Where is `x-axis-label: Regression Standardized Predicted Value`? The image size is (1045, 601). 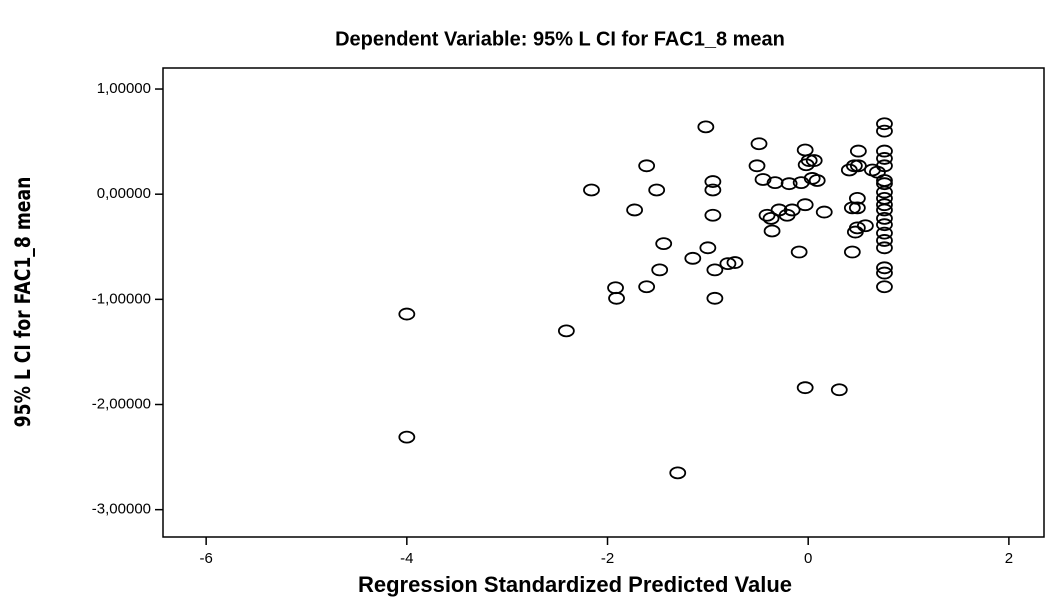 x-axis-label: Regression Standardized Predicted Value is located at coordinates (575, 584).